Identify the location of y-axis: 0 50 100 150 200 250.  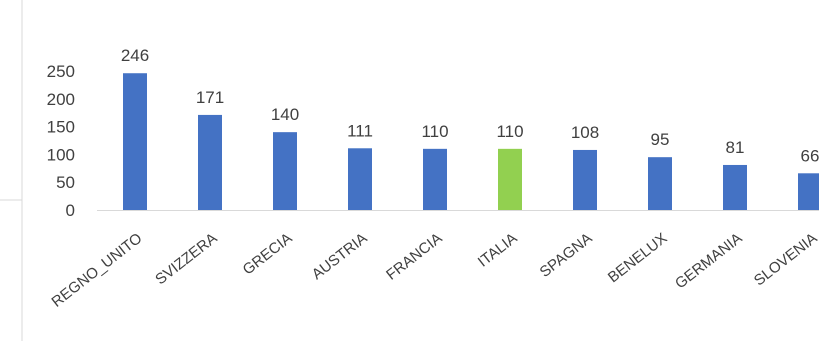
(61, 141).